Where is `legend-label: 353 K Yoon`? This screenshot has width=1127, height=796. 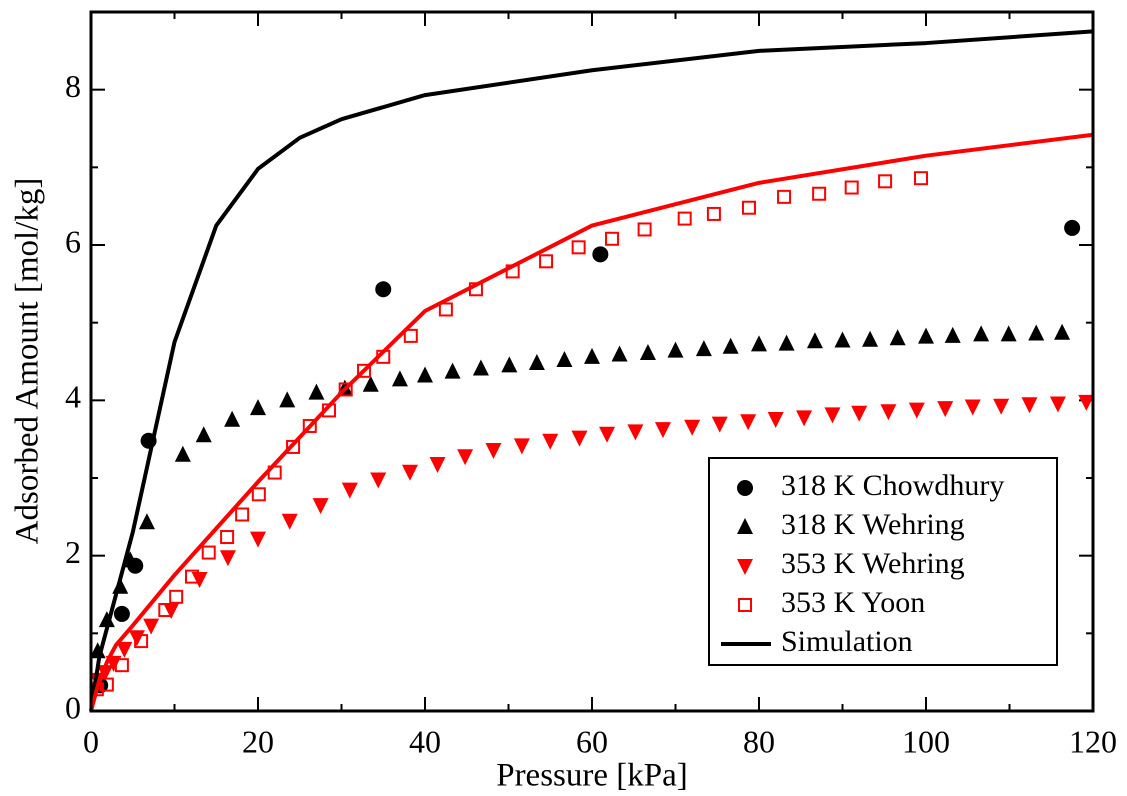
legend-label: 353 K Yoon is located at coordinates (853, 602).